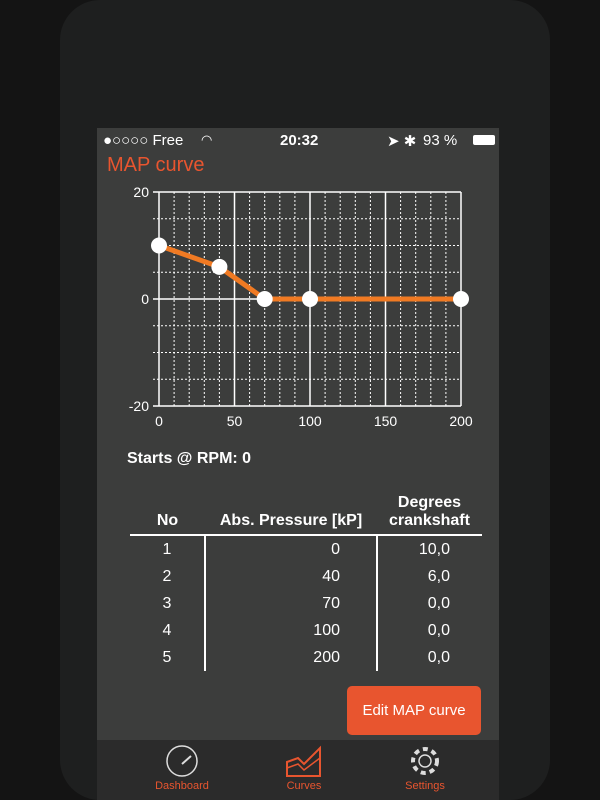  What do you see at coordinates (291, 576) in the screenshot?
I see `table-cell: 40` at bounding box center [291, 576].